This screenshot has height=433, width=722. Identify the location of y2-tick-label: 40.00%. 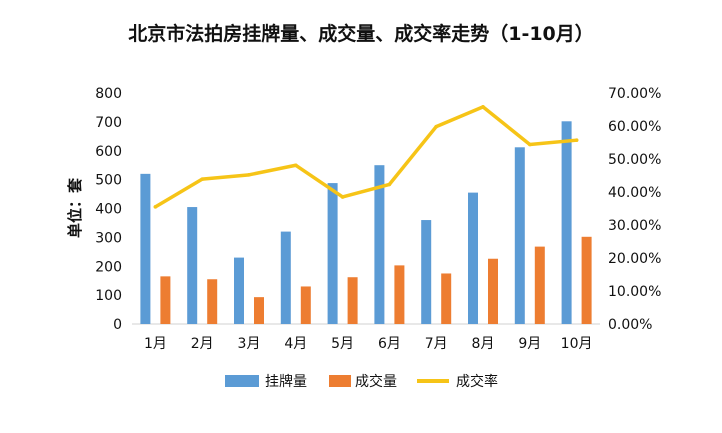
(634, 193).